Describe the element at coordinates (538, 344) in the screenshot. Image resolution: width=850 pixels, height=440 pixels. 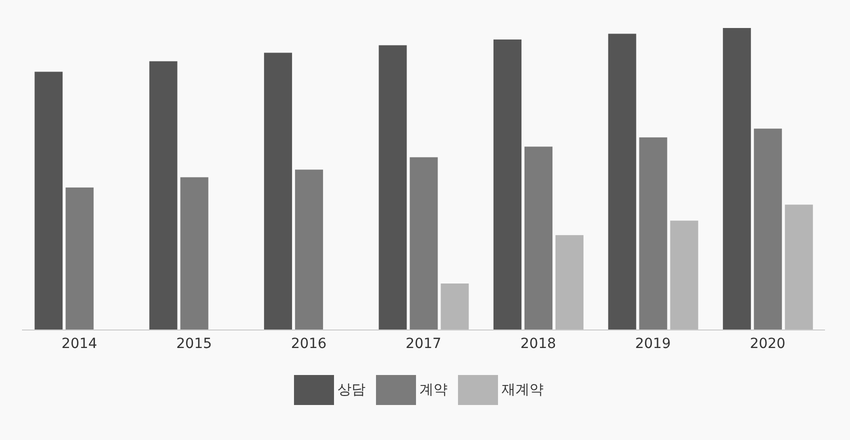
I see `x-tick-label: 2018` at that location.